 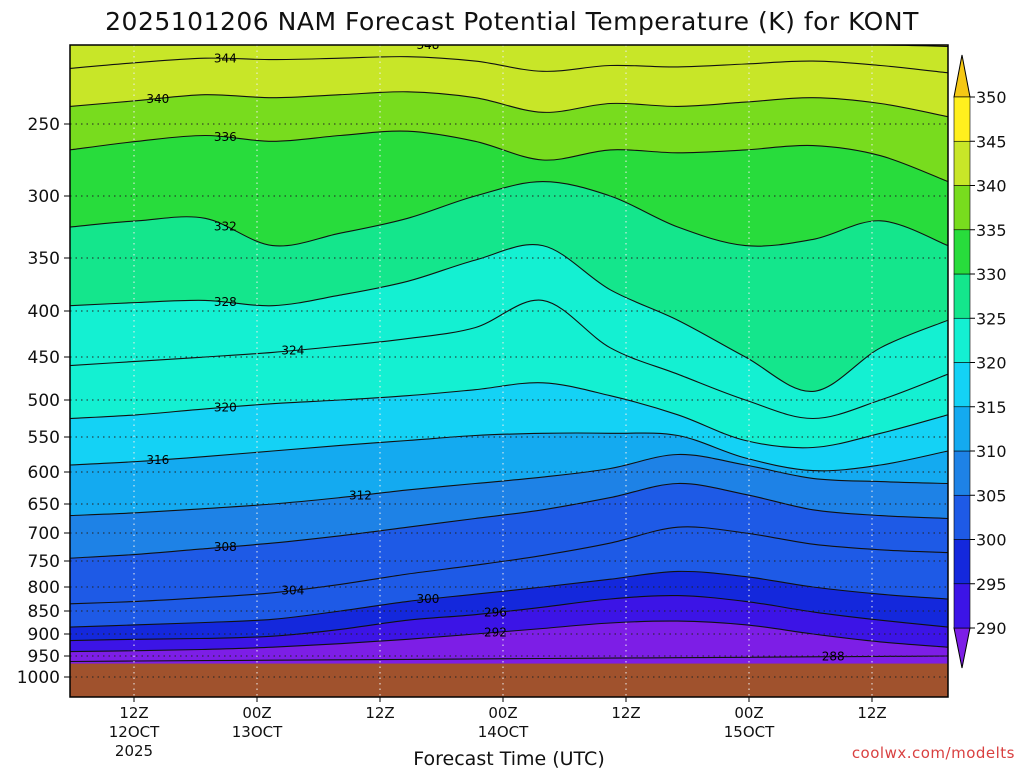 What do you see at coordinates (991, 274) in the screenshot?
I see `colorbar-label: 330` at bounding box center [991, 274].